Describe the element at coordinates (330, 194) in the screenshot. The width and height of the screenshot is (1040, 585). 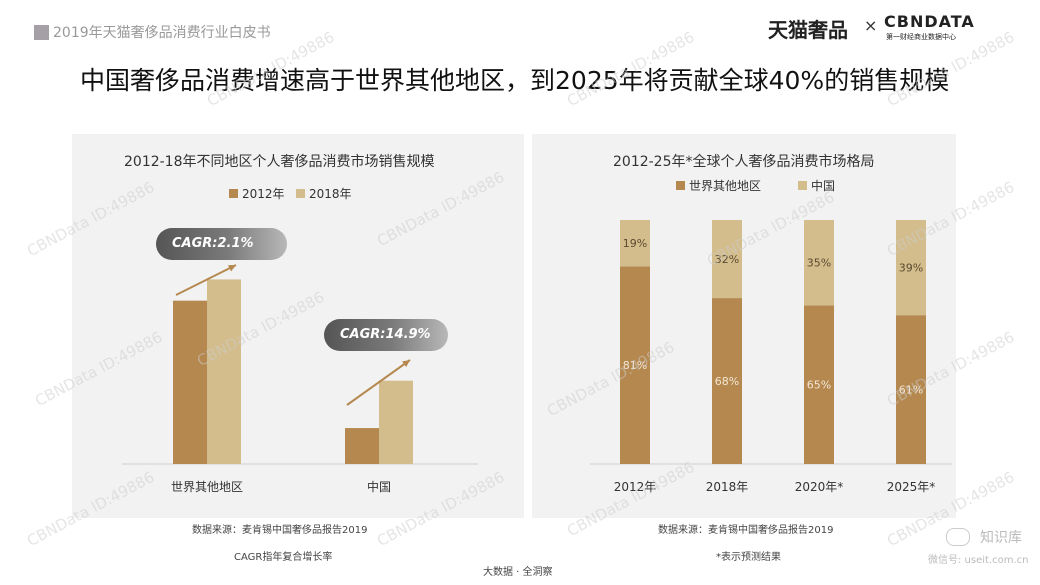
I see `legend-label: 2018年` at that location.